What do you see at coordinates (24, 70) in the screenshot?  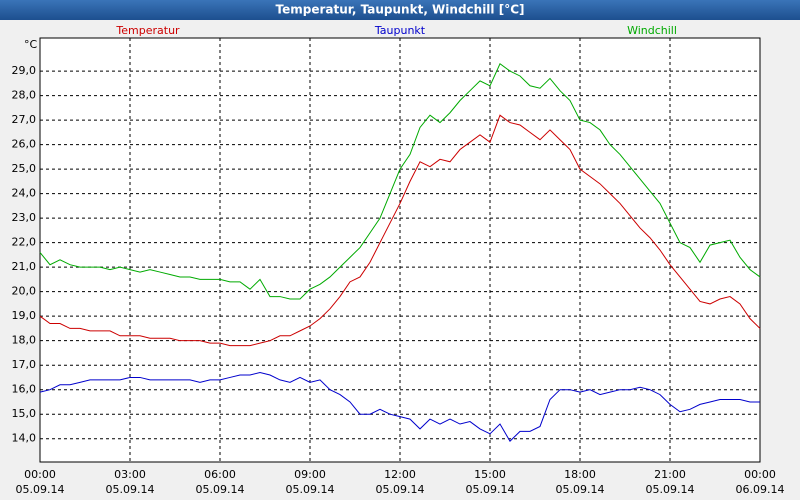 I see `y-tick-label: 29,0` at bounding box center [24, 70].